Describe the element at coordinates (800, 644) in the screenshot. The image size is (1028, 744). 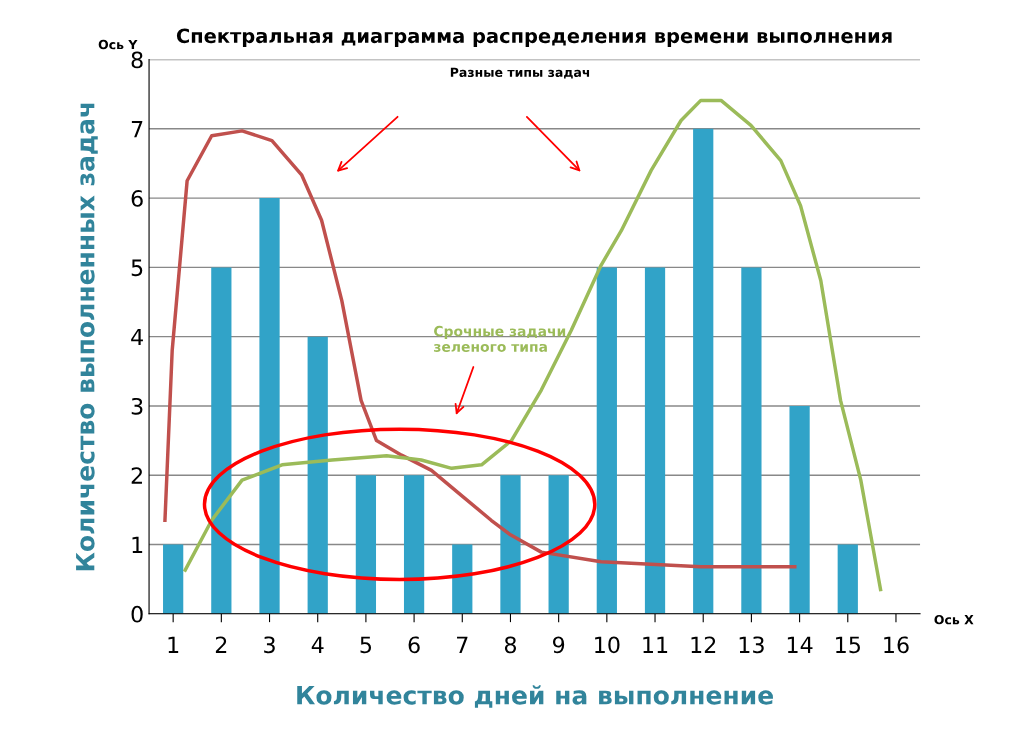
I see `x-tick-label: 14` at that location.